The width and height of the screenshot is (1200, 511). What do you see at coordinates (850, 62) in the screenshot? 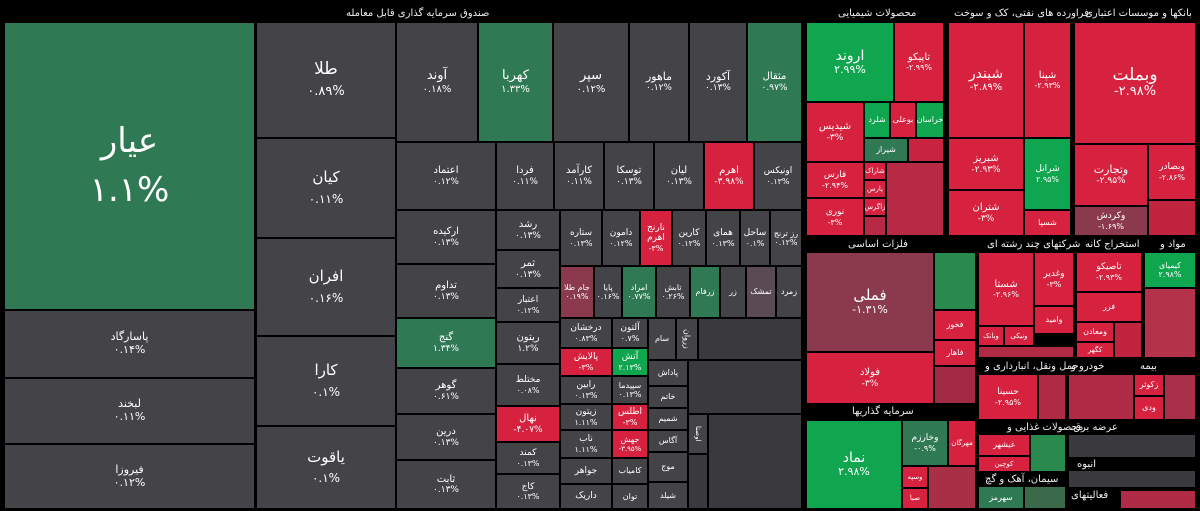
I see `tile-arvand: اروند ۲.۹۹%` at bounding box center [850, 62].